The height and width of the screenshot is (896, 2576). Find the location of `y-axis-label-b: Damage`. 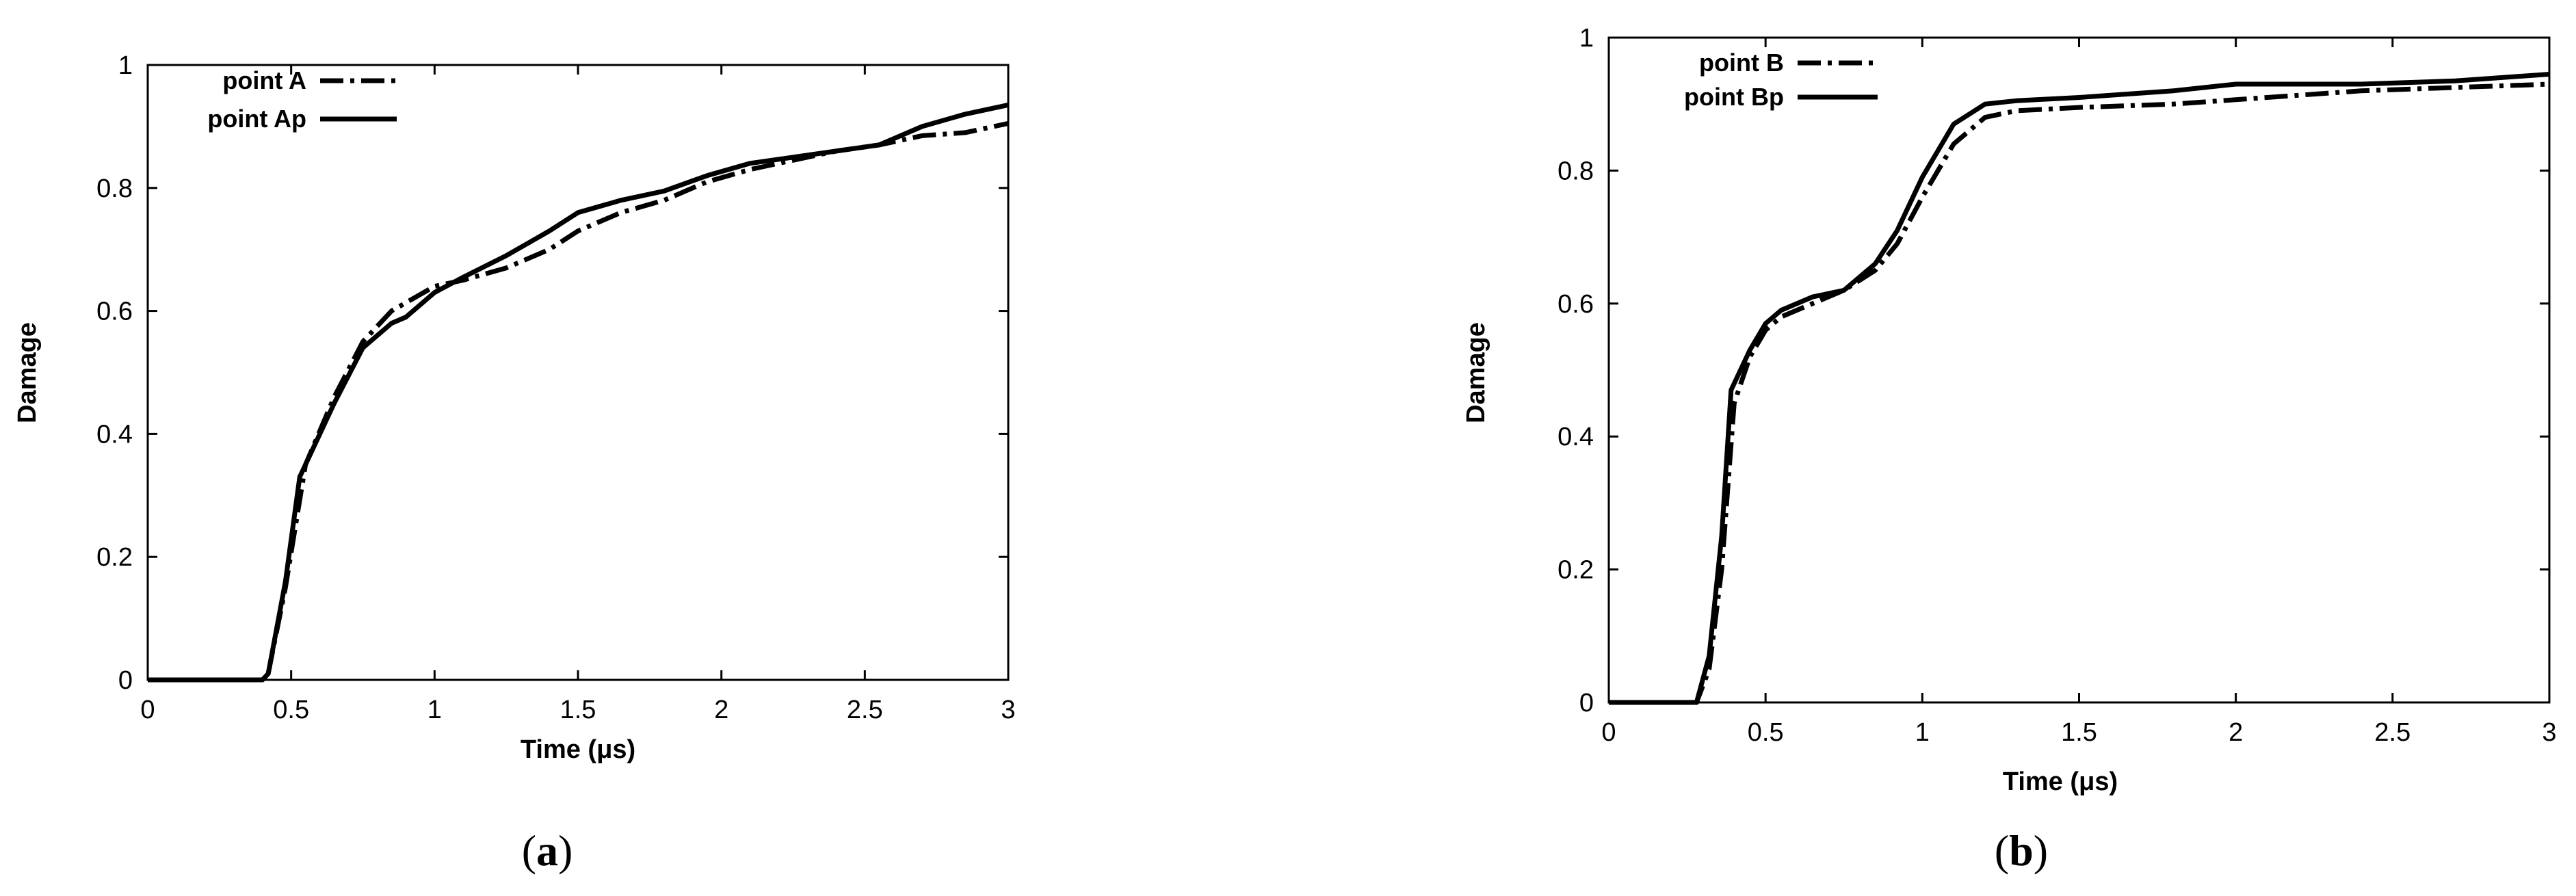

y-axis-label-b: Damage is located at coordinates (1476, 372).